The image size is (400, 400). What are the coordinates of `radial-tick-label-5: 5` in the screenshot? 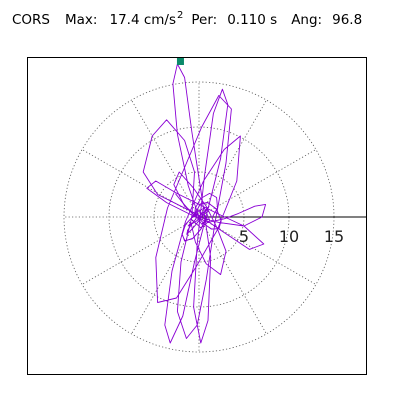 It's located at (244, 236).